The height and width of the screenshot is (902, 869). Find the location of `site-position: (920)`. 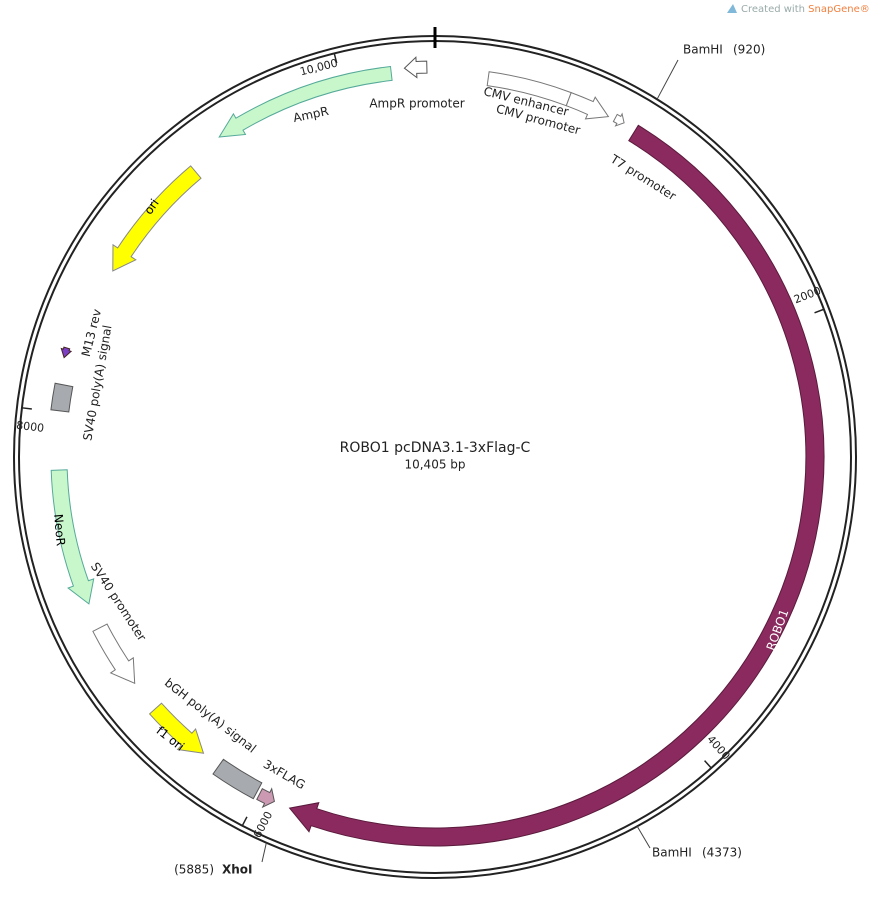

site-position: (920) is located at coordinates (749, 50).